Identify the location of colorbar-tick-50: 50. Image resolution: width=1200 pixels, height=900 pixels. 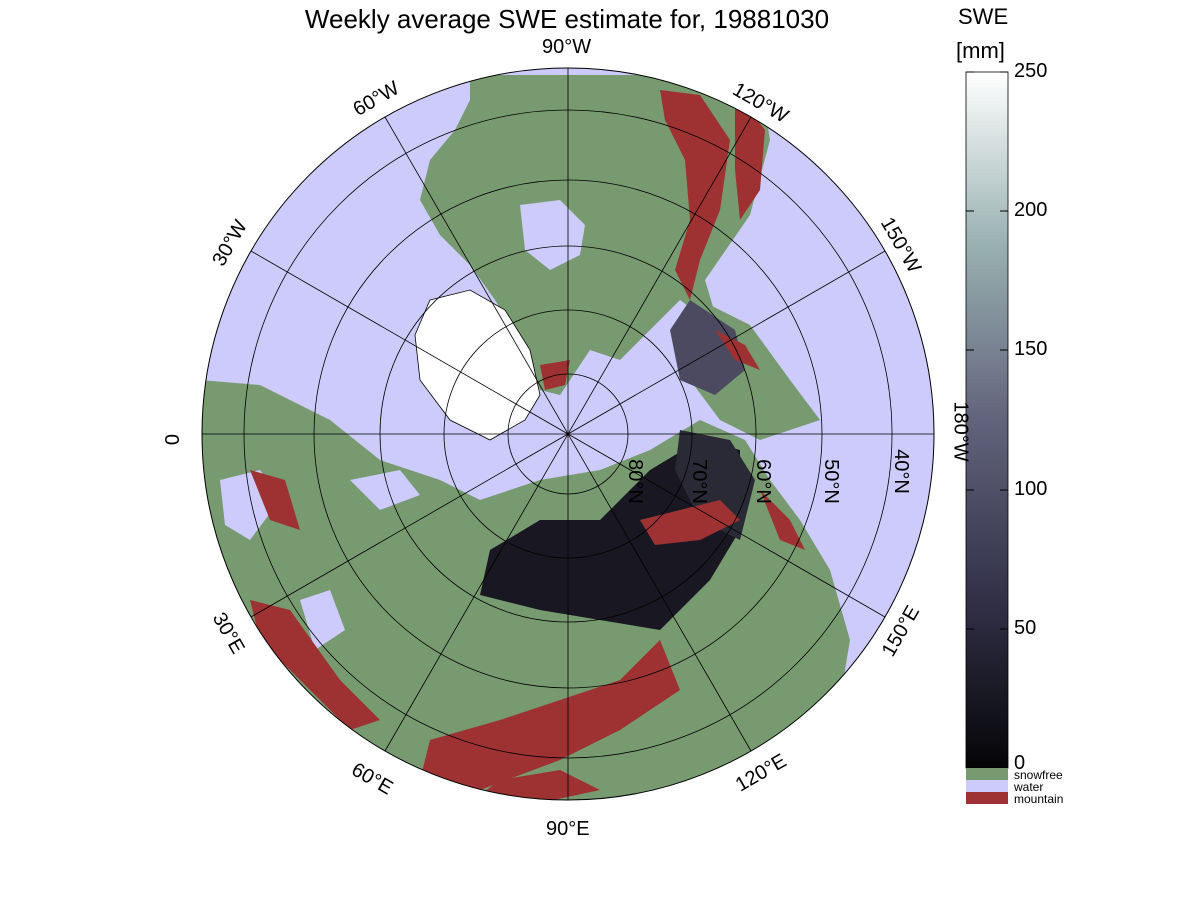
(1025, 628).